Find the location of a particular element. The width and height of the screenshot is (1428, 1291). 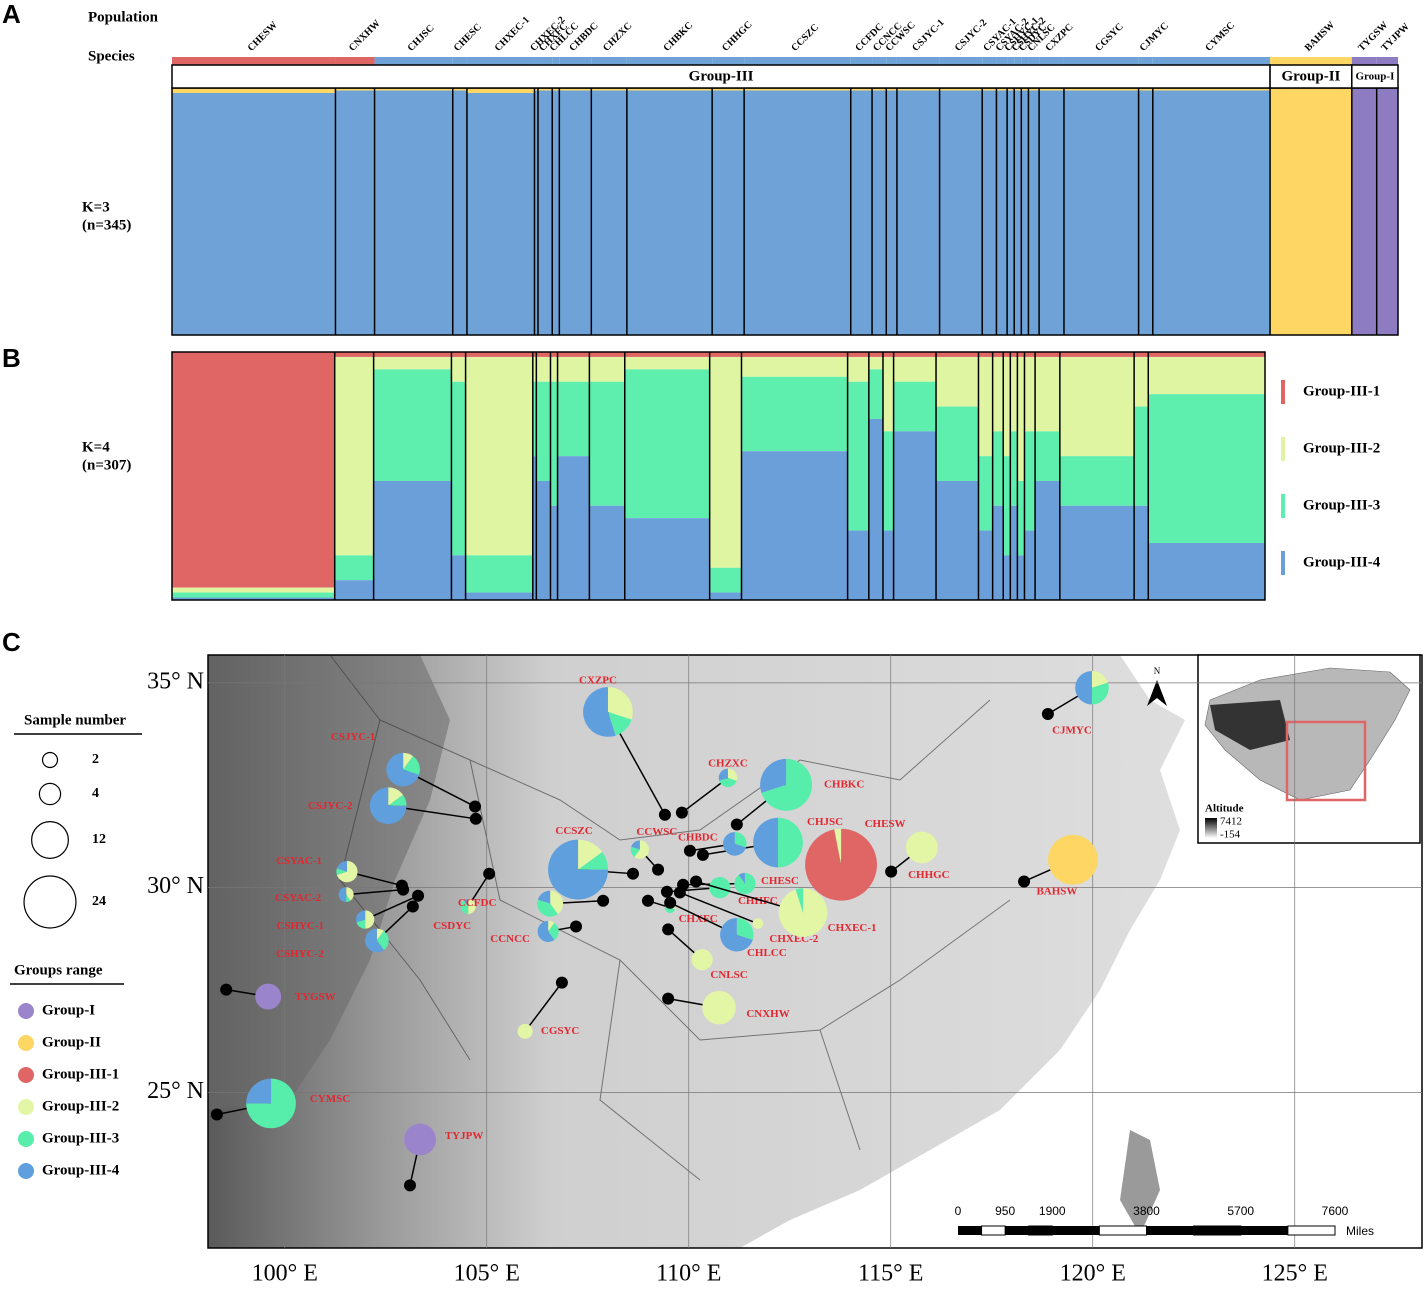

pie-label: CCFDC is located at coordinates (477, 903).